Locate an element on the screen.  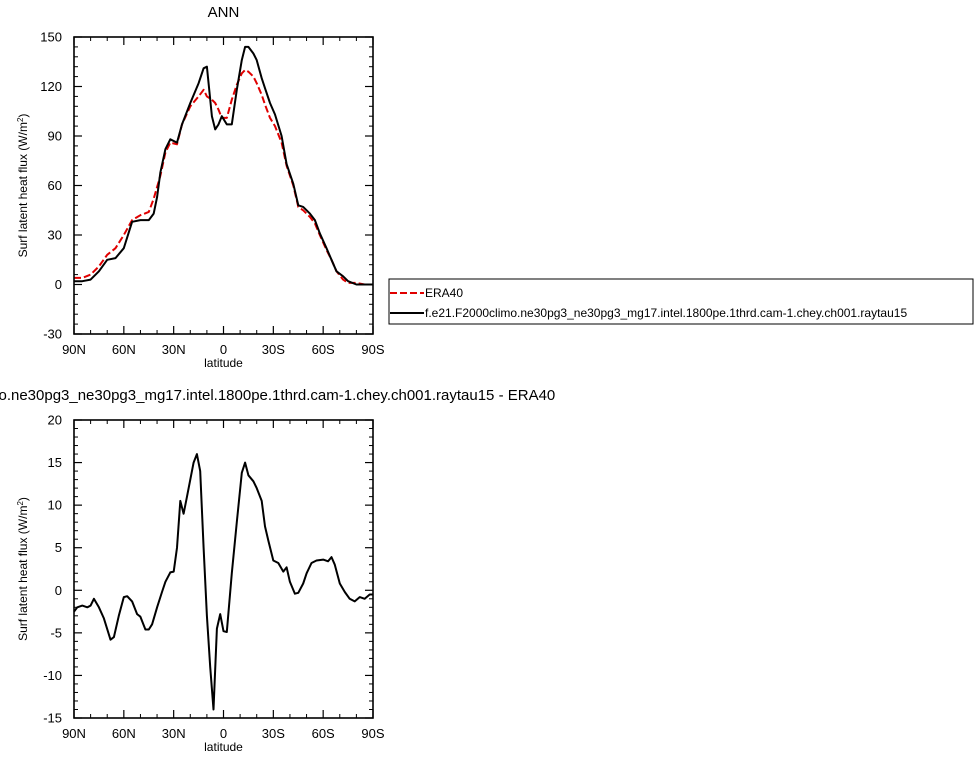
legend-box is located at coordinates (681, 301).